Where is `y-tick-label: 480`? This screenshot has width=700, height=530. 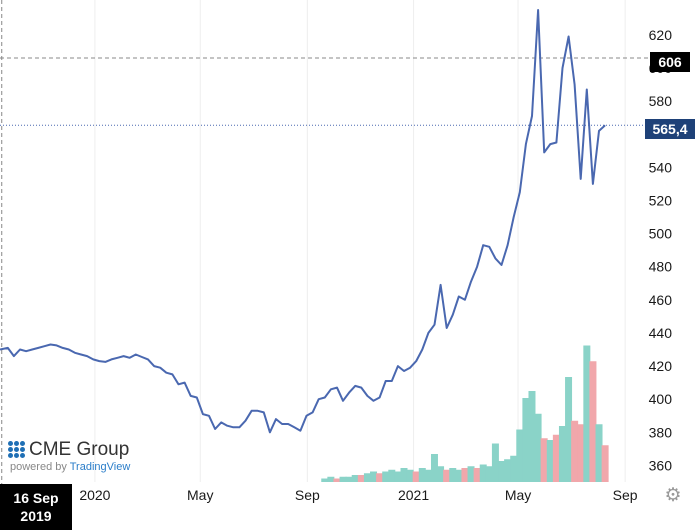 y-tick-label: 480 is located at coordinates (661, 267).